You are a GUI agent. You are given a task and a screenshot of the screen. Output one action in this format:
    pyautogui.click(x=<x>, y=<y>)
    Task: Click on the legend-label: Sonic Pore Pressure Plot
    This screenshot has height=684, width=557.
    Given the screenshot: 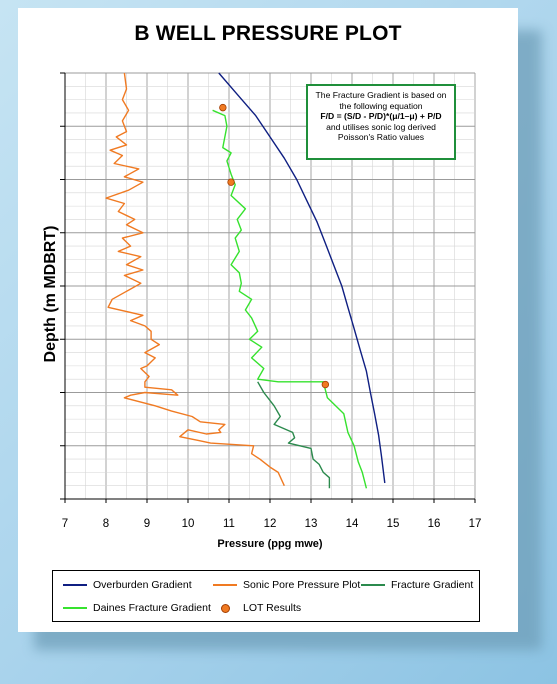 What is the action you would take?
    pyautogui.click(x=302, y=585)
    